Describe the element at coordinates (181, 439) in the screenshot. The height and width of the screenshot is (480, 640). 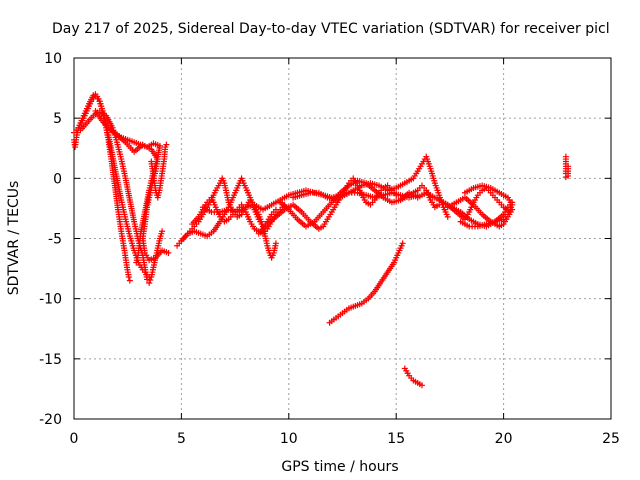
I see `x-tick-label: 5` at that location.